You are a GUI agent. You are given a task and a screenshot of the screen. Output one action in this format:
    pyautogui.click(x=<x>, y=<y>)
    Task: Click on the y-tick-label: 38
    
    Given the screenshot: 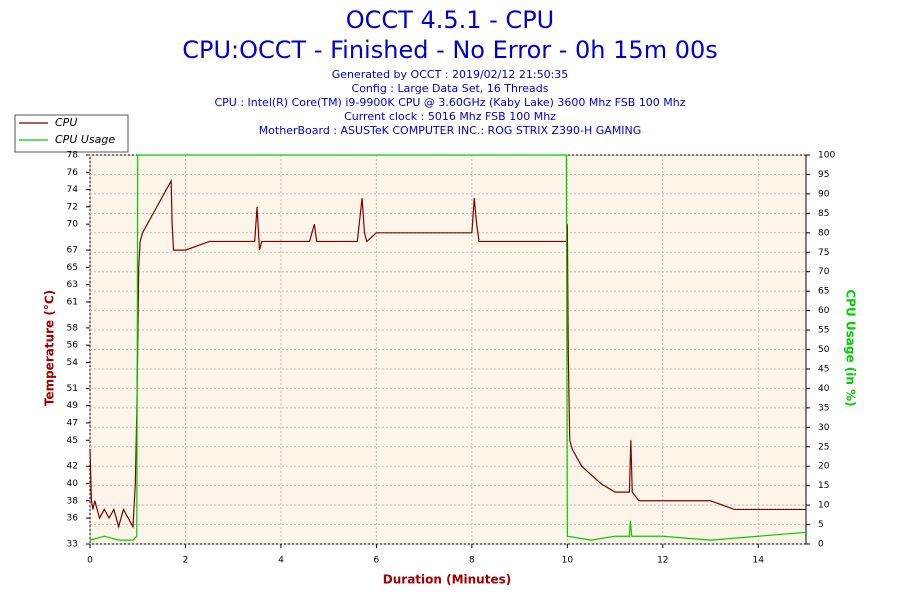 What is the action you would take?
    pyautogui.click(x=73, y=501)
    